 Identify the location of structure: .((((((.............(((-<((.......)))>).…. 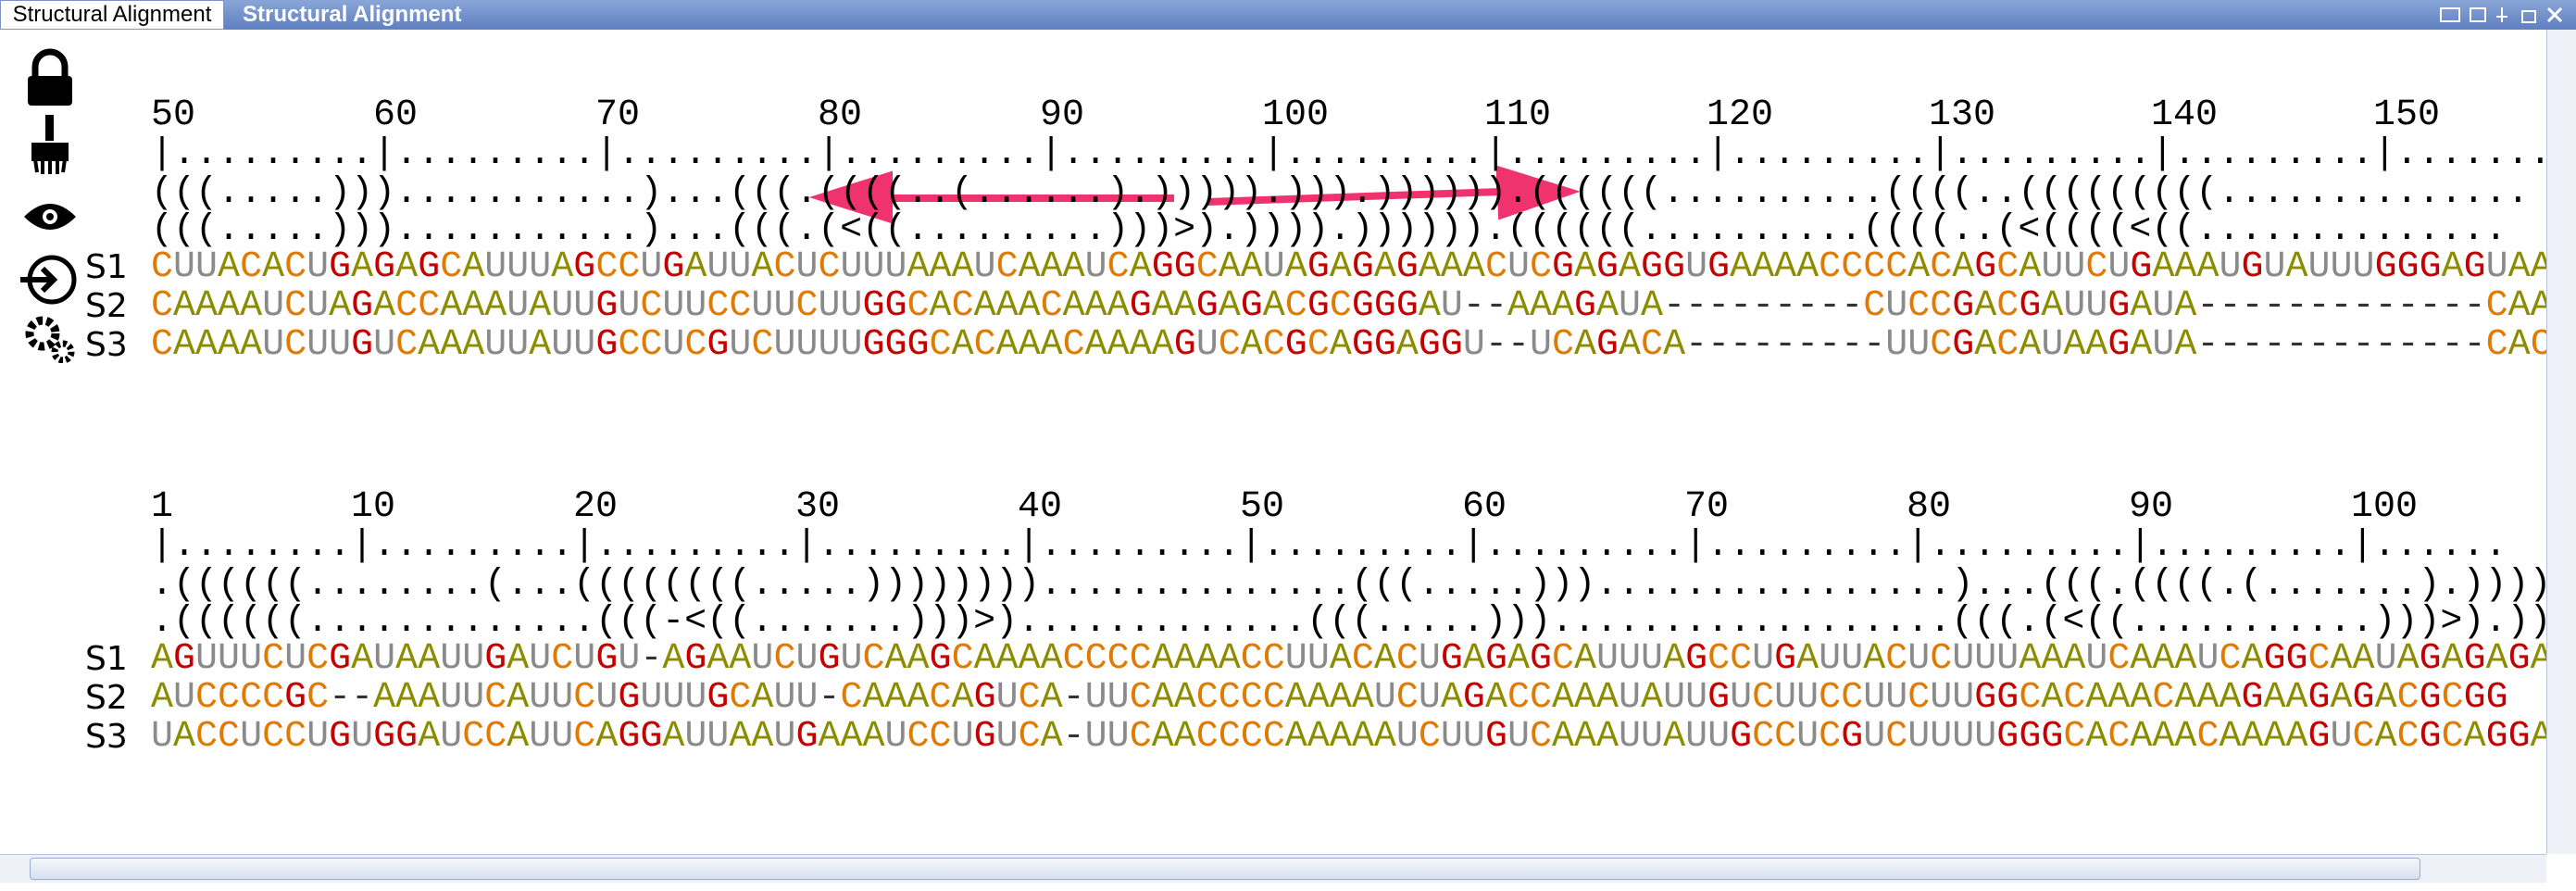
(1348, 622).